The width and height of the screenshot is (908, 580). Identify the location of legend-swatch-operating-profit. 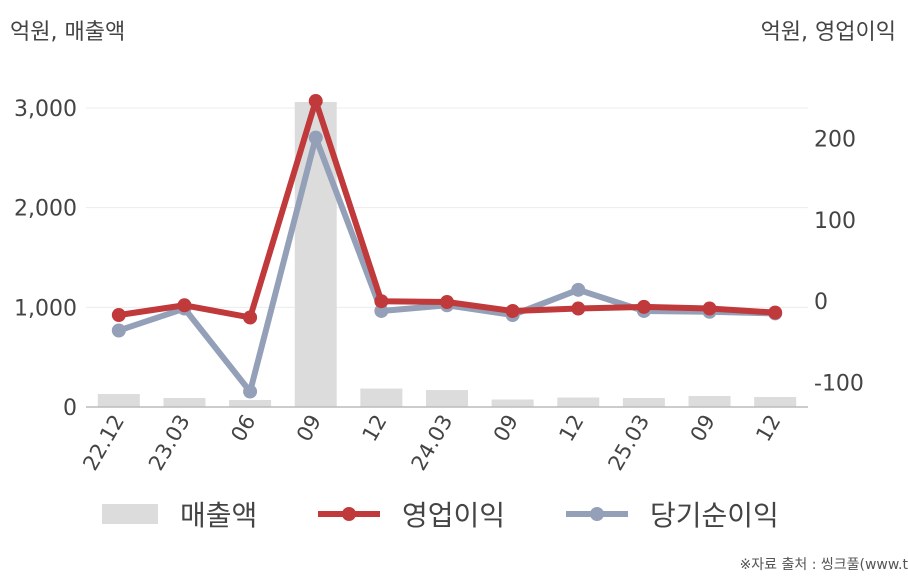
(349, 514).